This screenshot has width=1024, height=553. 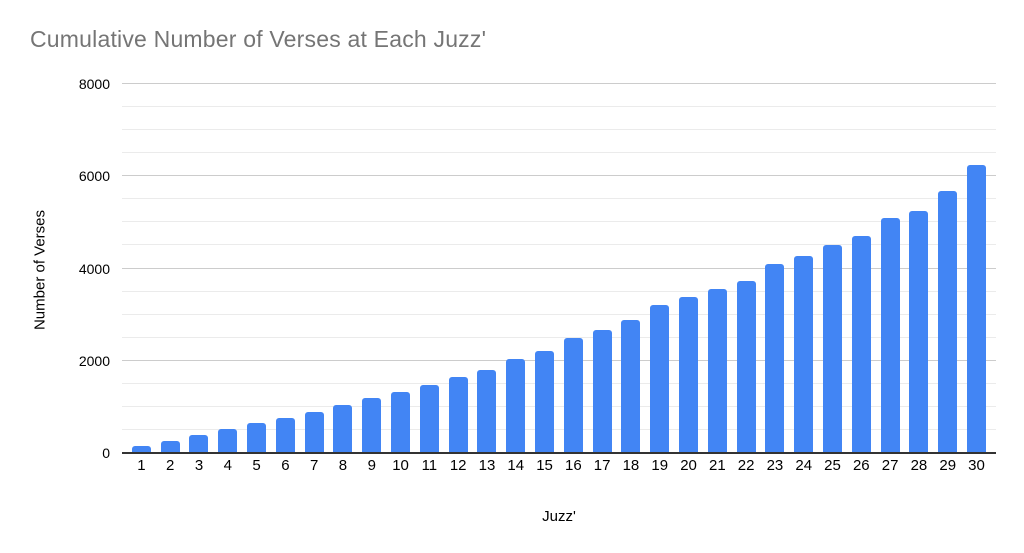 I want to click on x-tick-15: 15, so click(x=544, y=465).